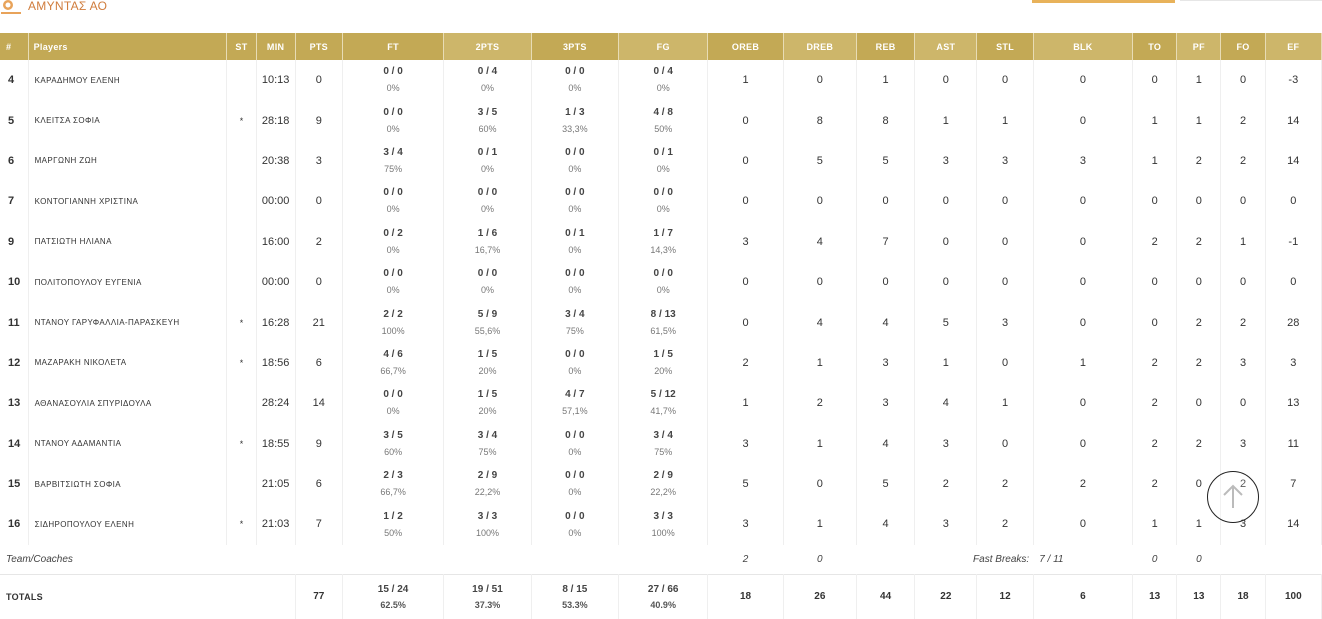 This screenshot has height=619, width=1322. I want to click on player-name: ΠΑΤΣΙΩΤΗ ΗΛΙΑΝΑ, so click(128, 241).